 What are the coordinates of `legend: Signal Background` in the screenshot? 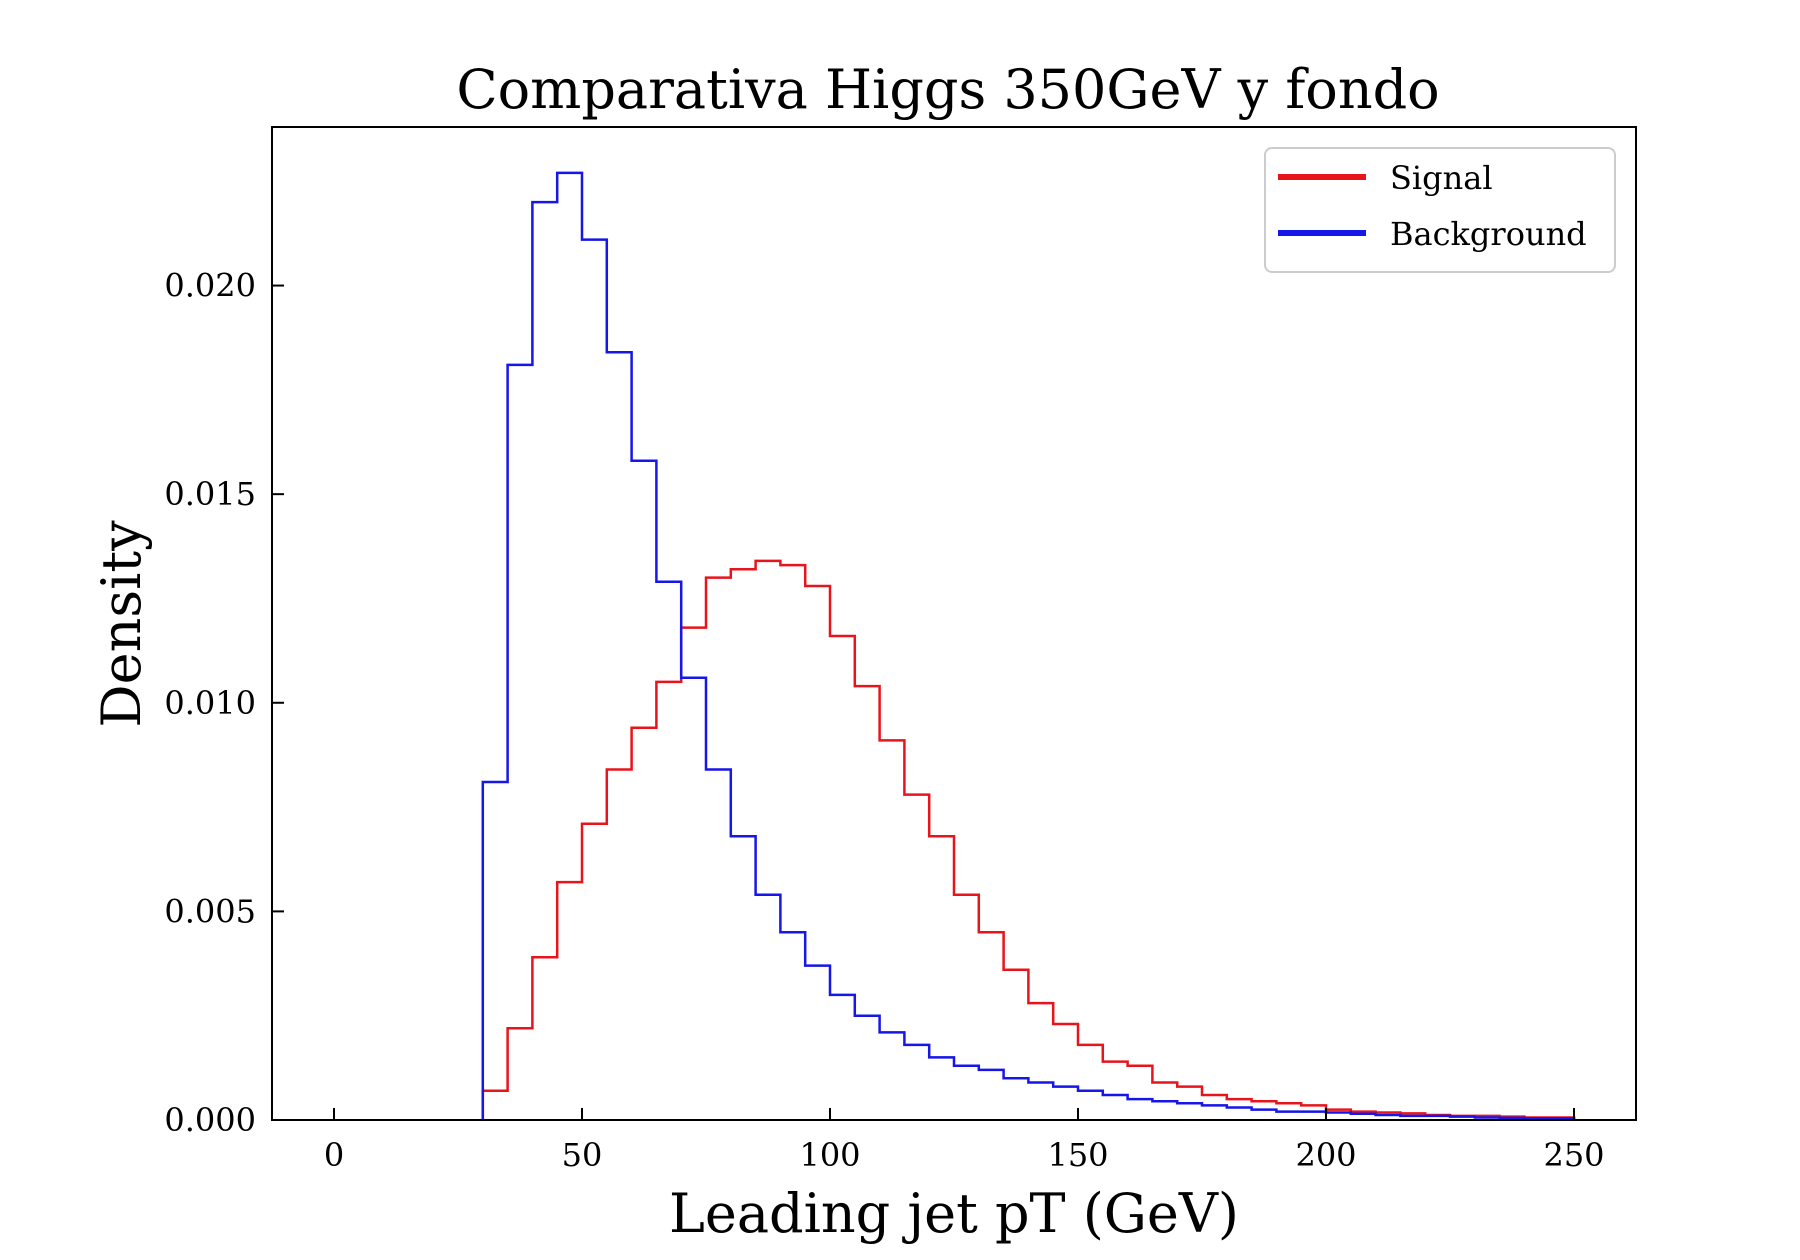 It's located at (1440, 210).